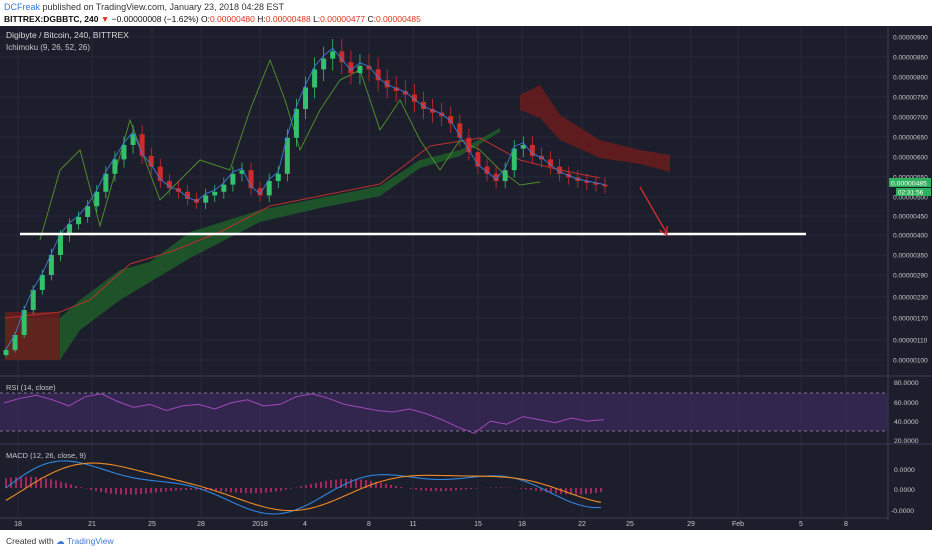  I want to click on close-value: 0.00000485, so click(398, 19).